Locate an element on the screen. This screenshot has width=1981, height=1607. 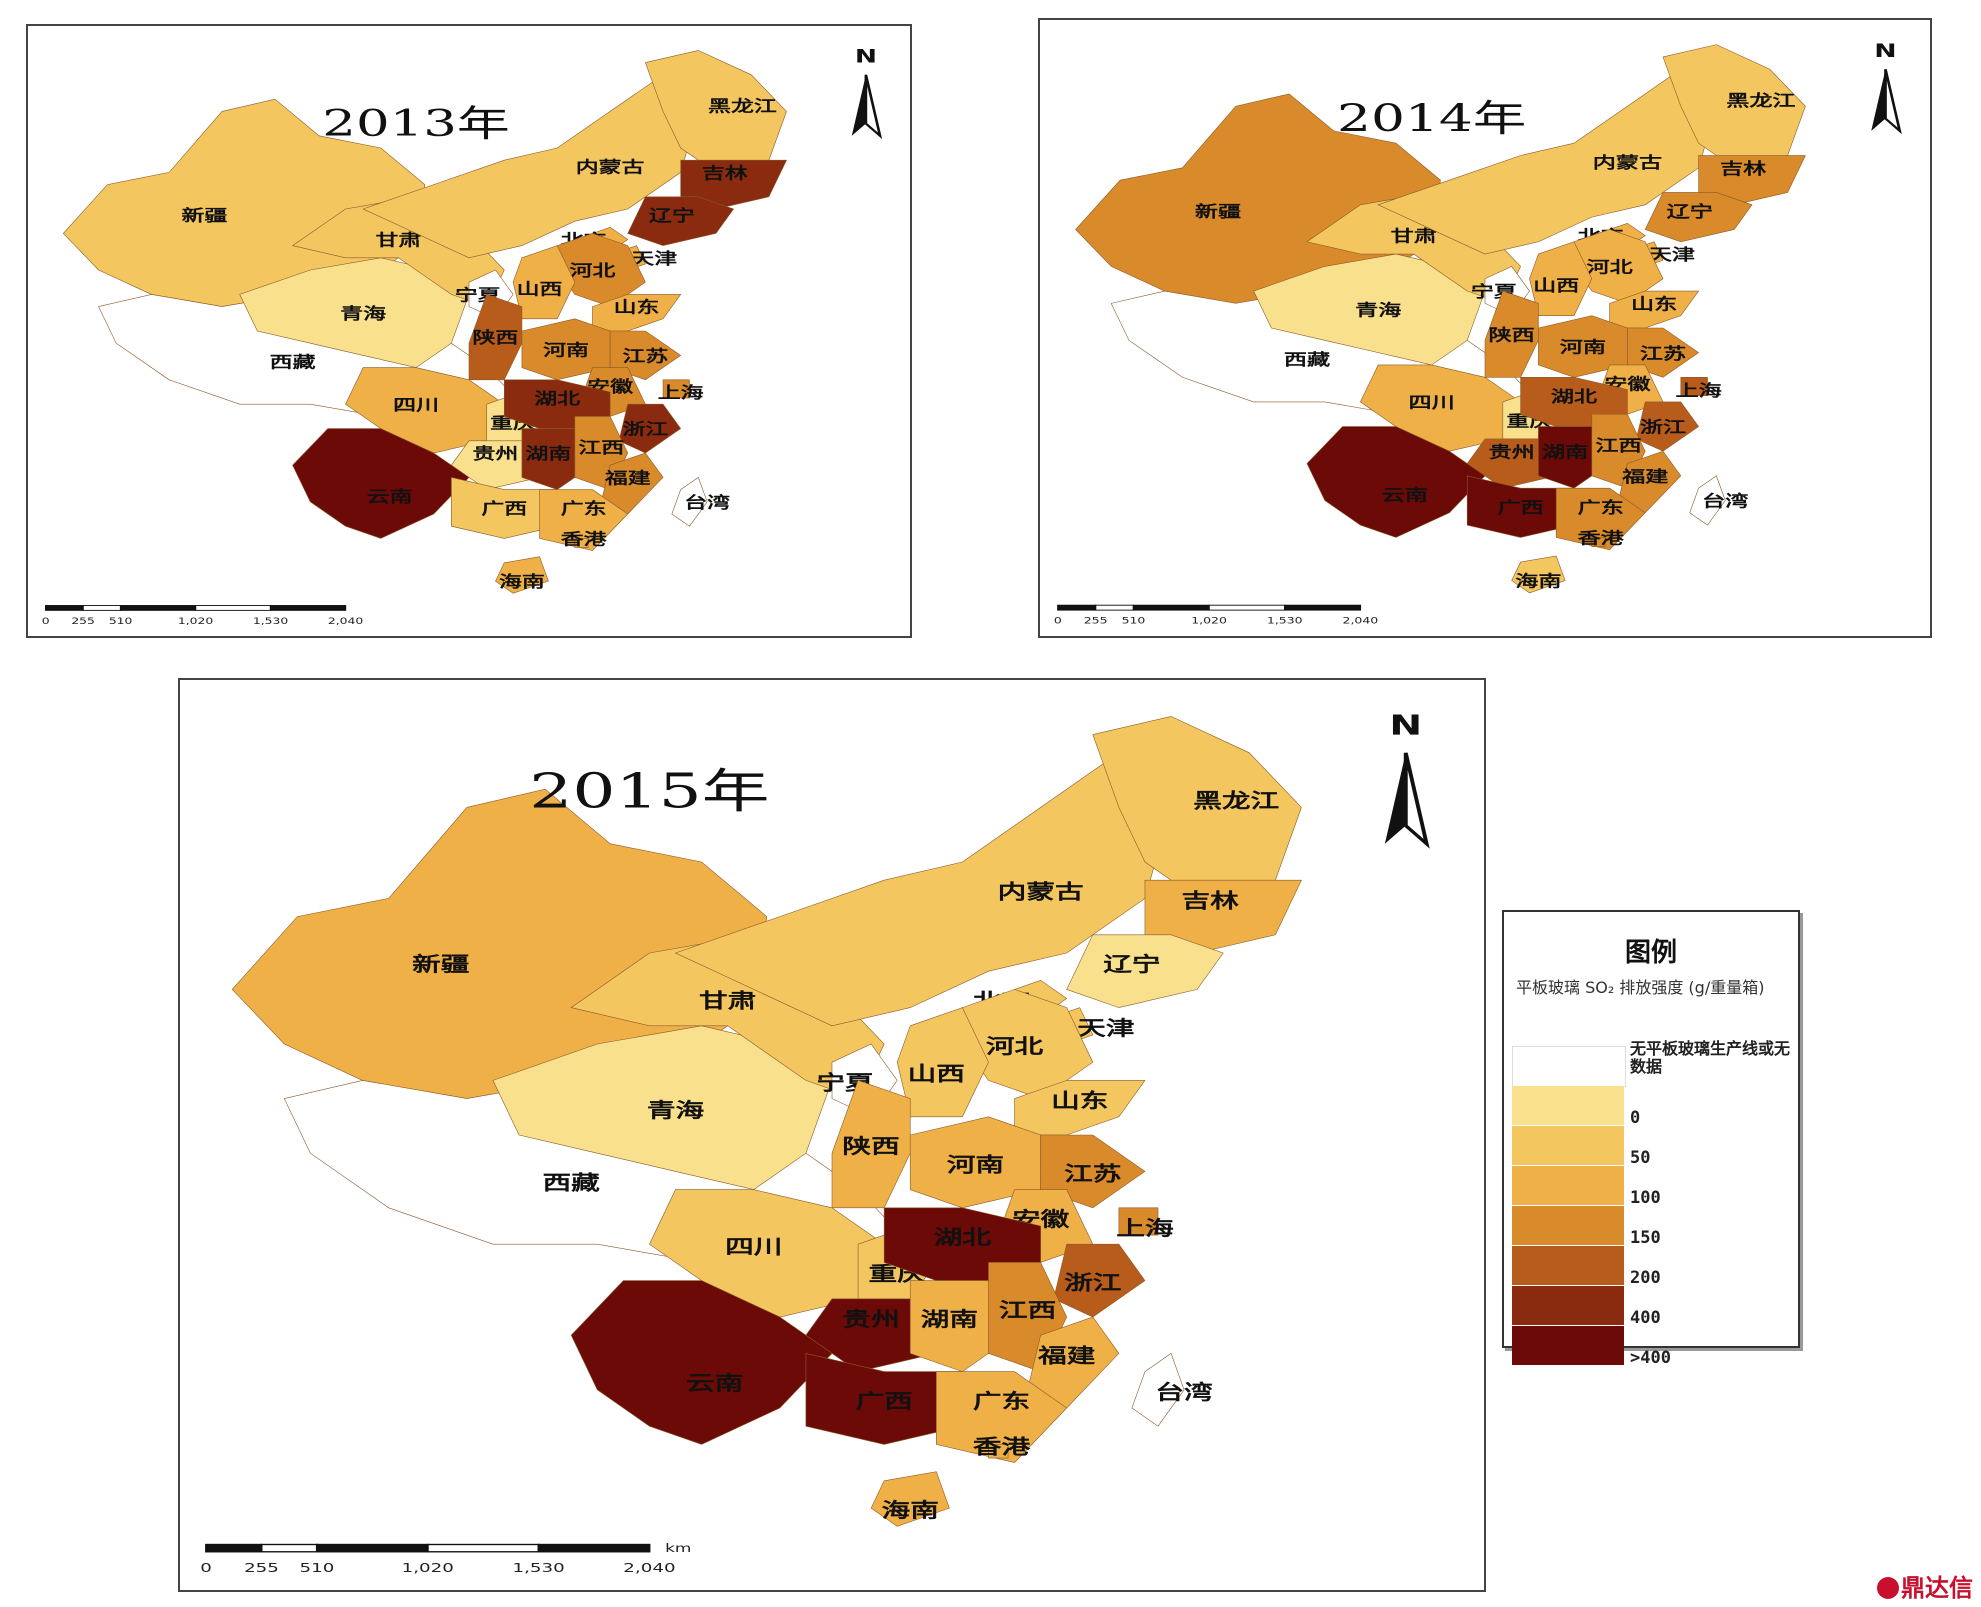
label-shaanxi-2014: 陕西 is located at coordinates (1512, 335).